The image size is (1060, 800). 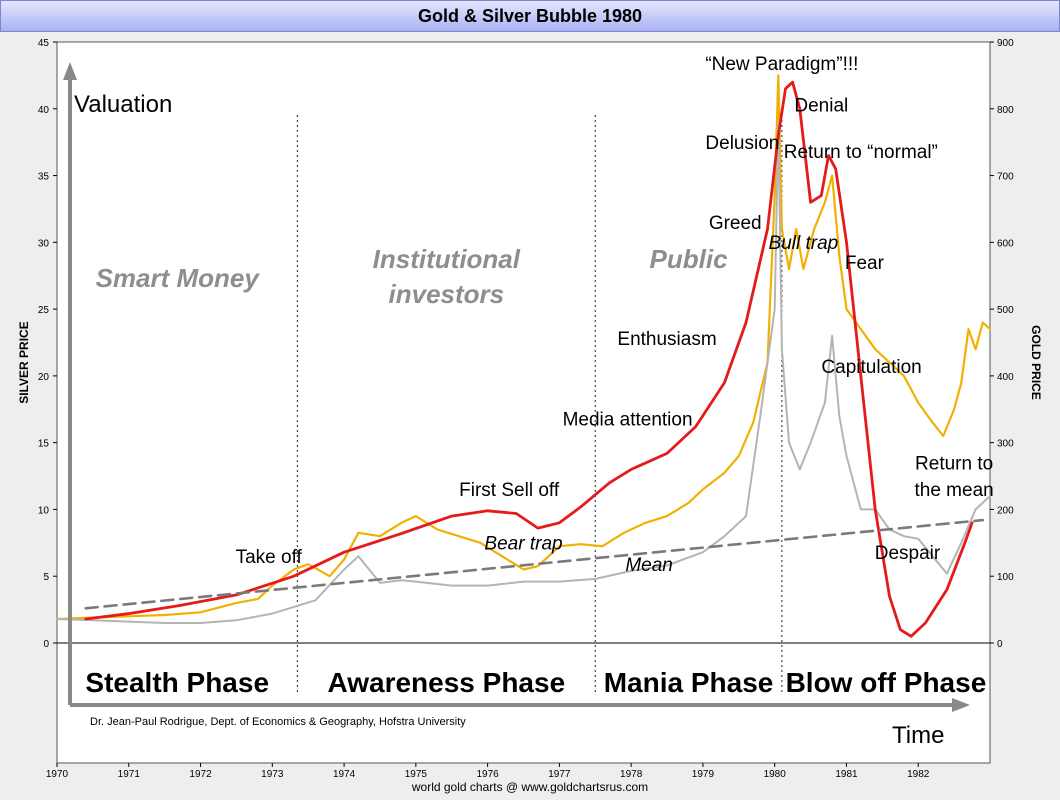 What do you see at coordinates (129, 774) in the screenshot?
I see `x-tick-label: 1971` at bounding box center [129, 774].